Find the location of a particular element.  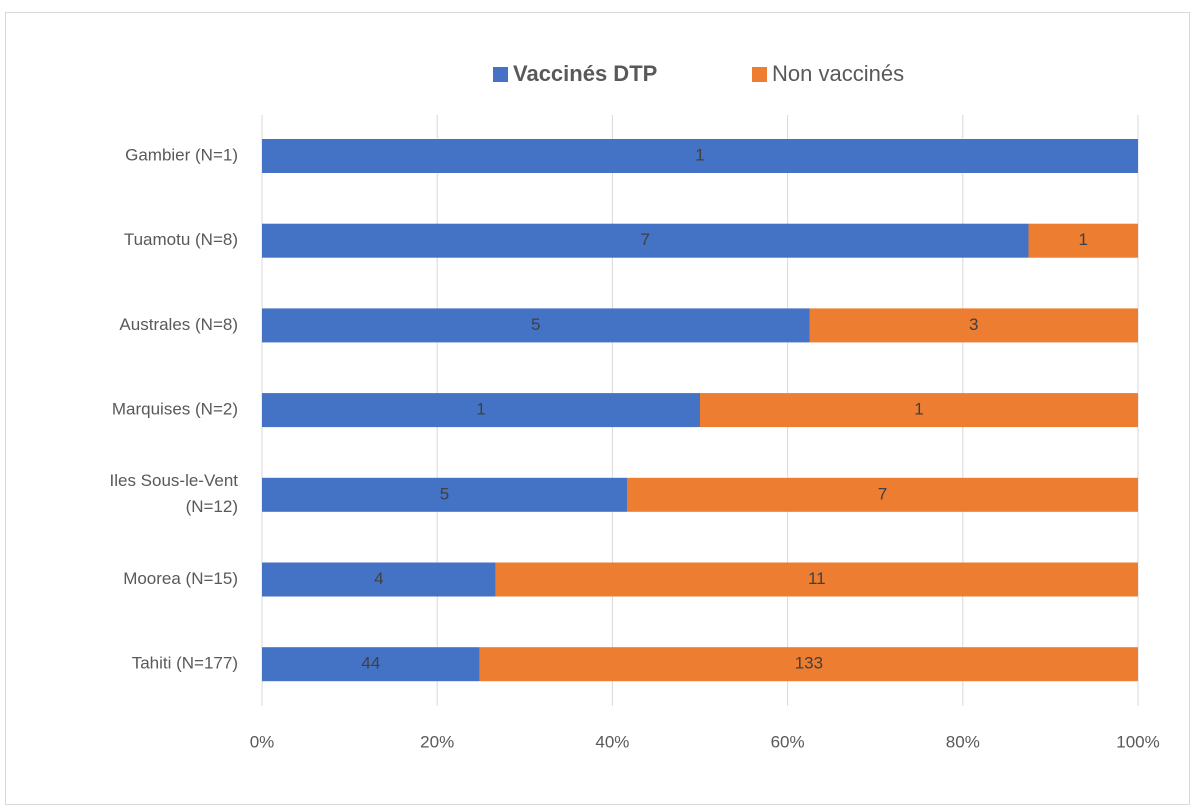

legend-label: Vaccinés DTP is located at coordinates (585, 73).